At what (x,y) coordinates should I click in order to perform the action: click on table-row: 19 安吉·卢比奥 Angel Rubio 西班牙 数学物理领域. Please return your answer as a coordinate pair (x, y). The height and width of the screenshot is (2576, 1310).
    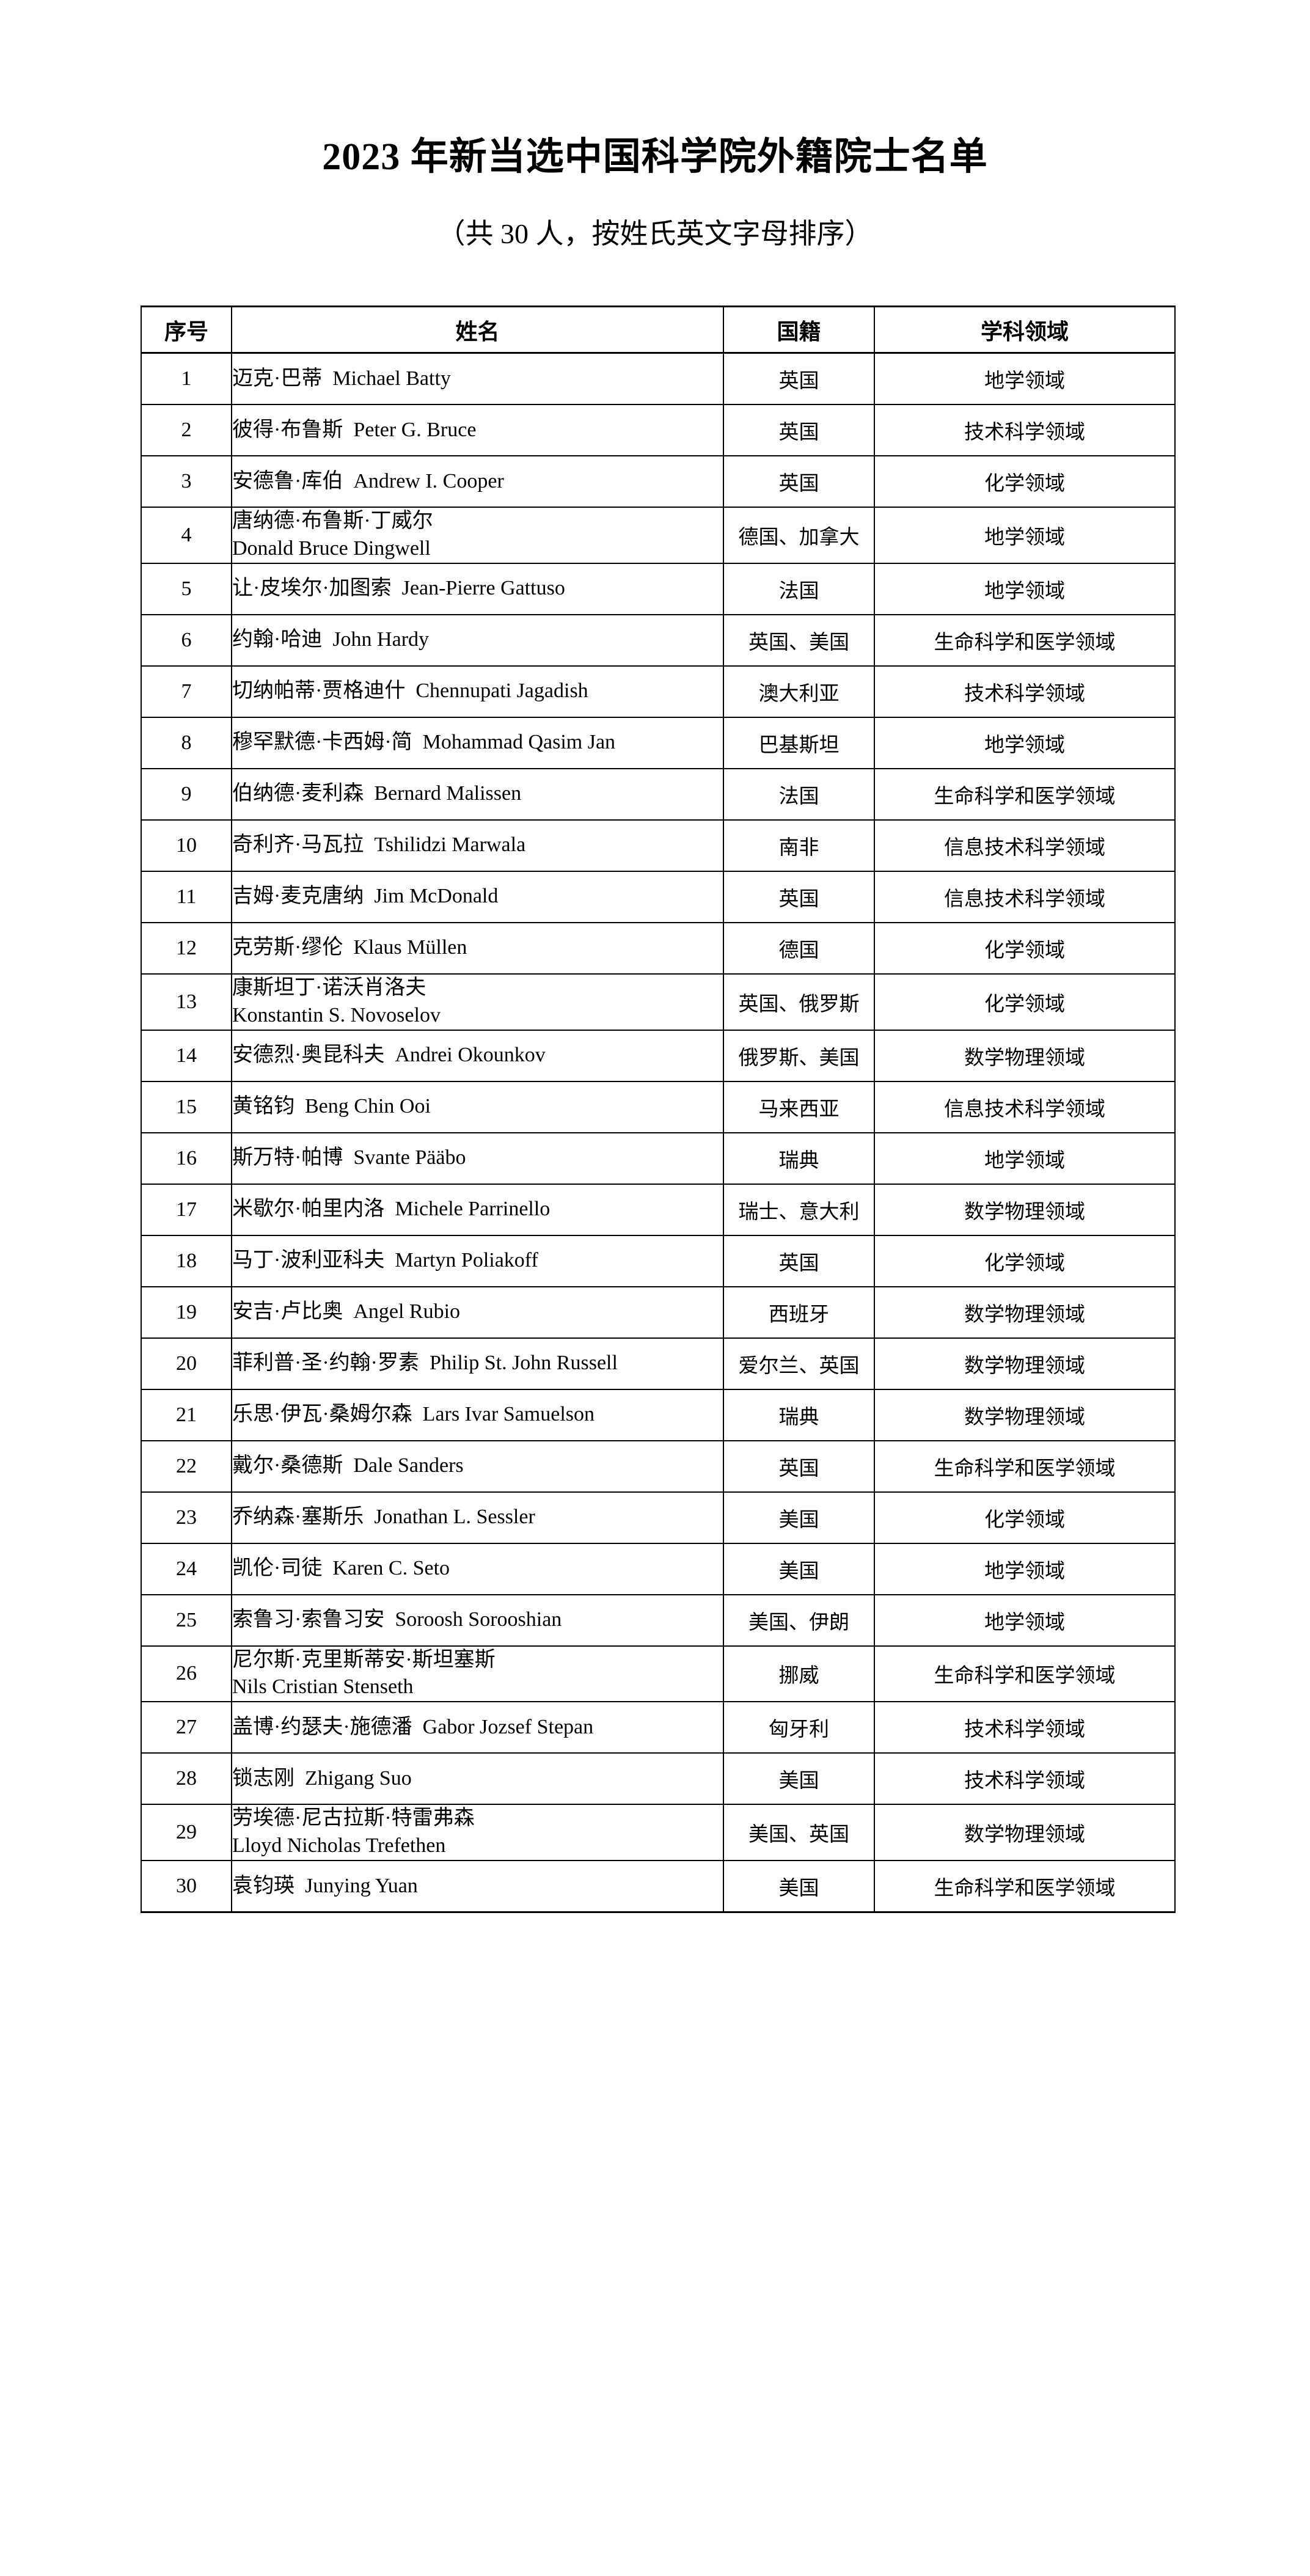
    Looking at the image, I should click on (658, 1312).